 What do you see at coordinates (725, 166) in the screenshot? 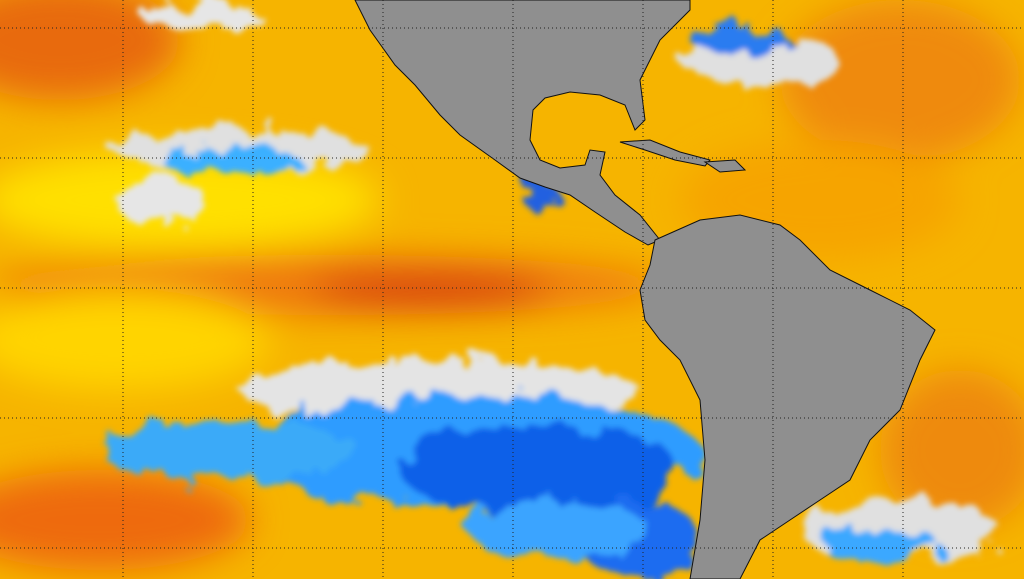
I see `hispaniola` at bounding box center [725, 166].